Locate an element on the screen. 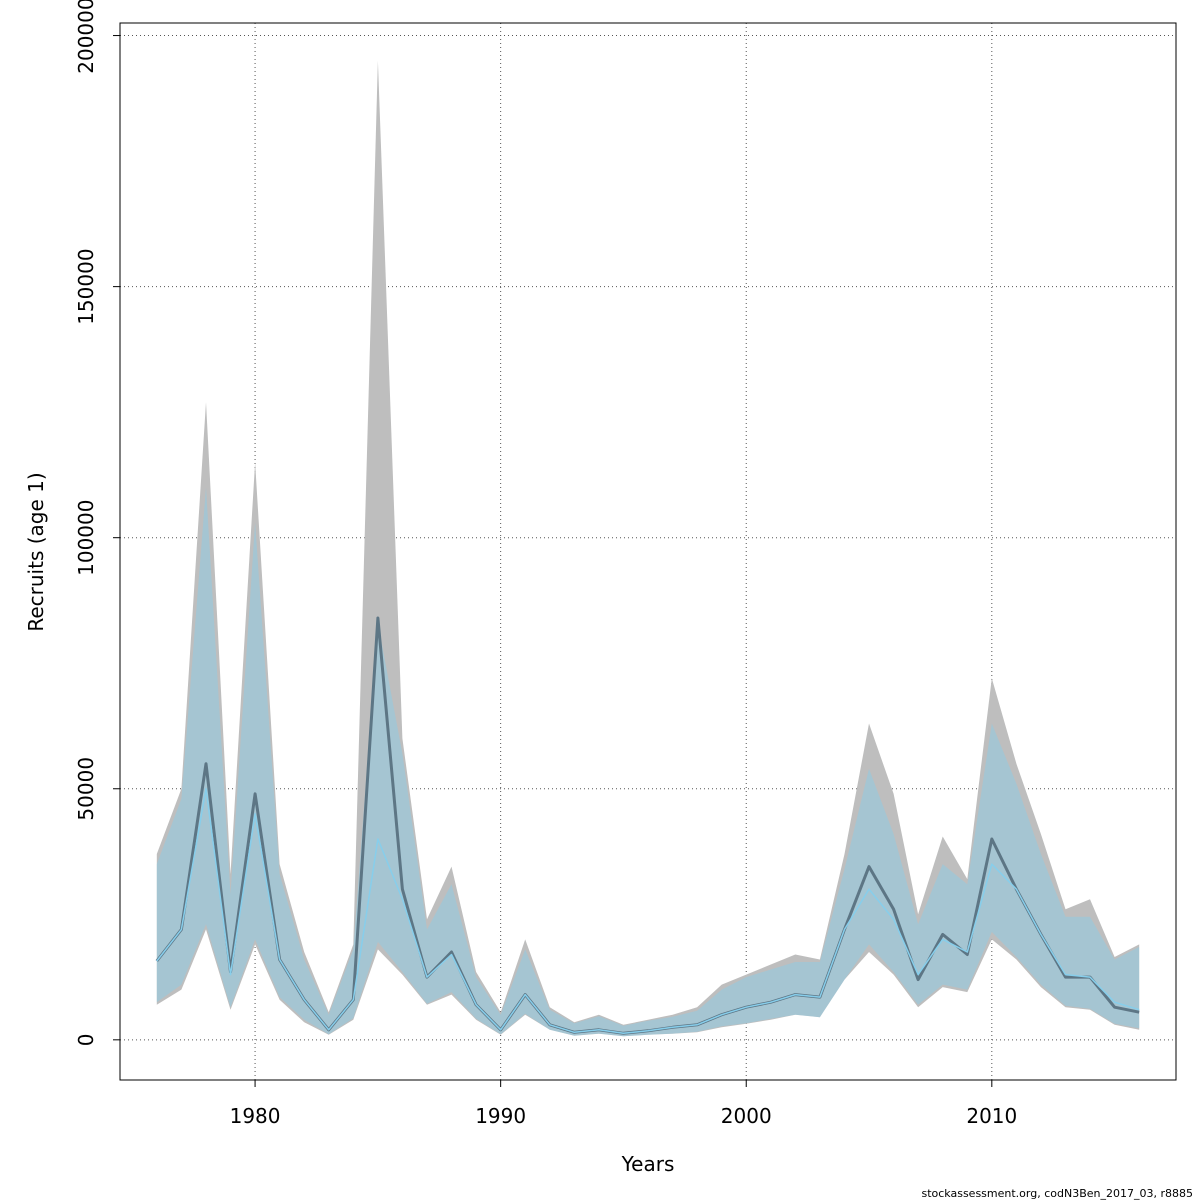  x-axis-ticks: 1980 1990 2000 2010 is located at coordinates (623, 1104).